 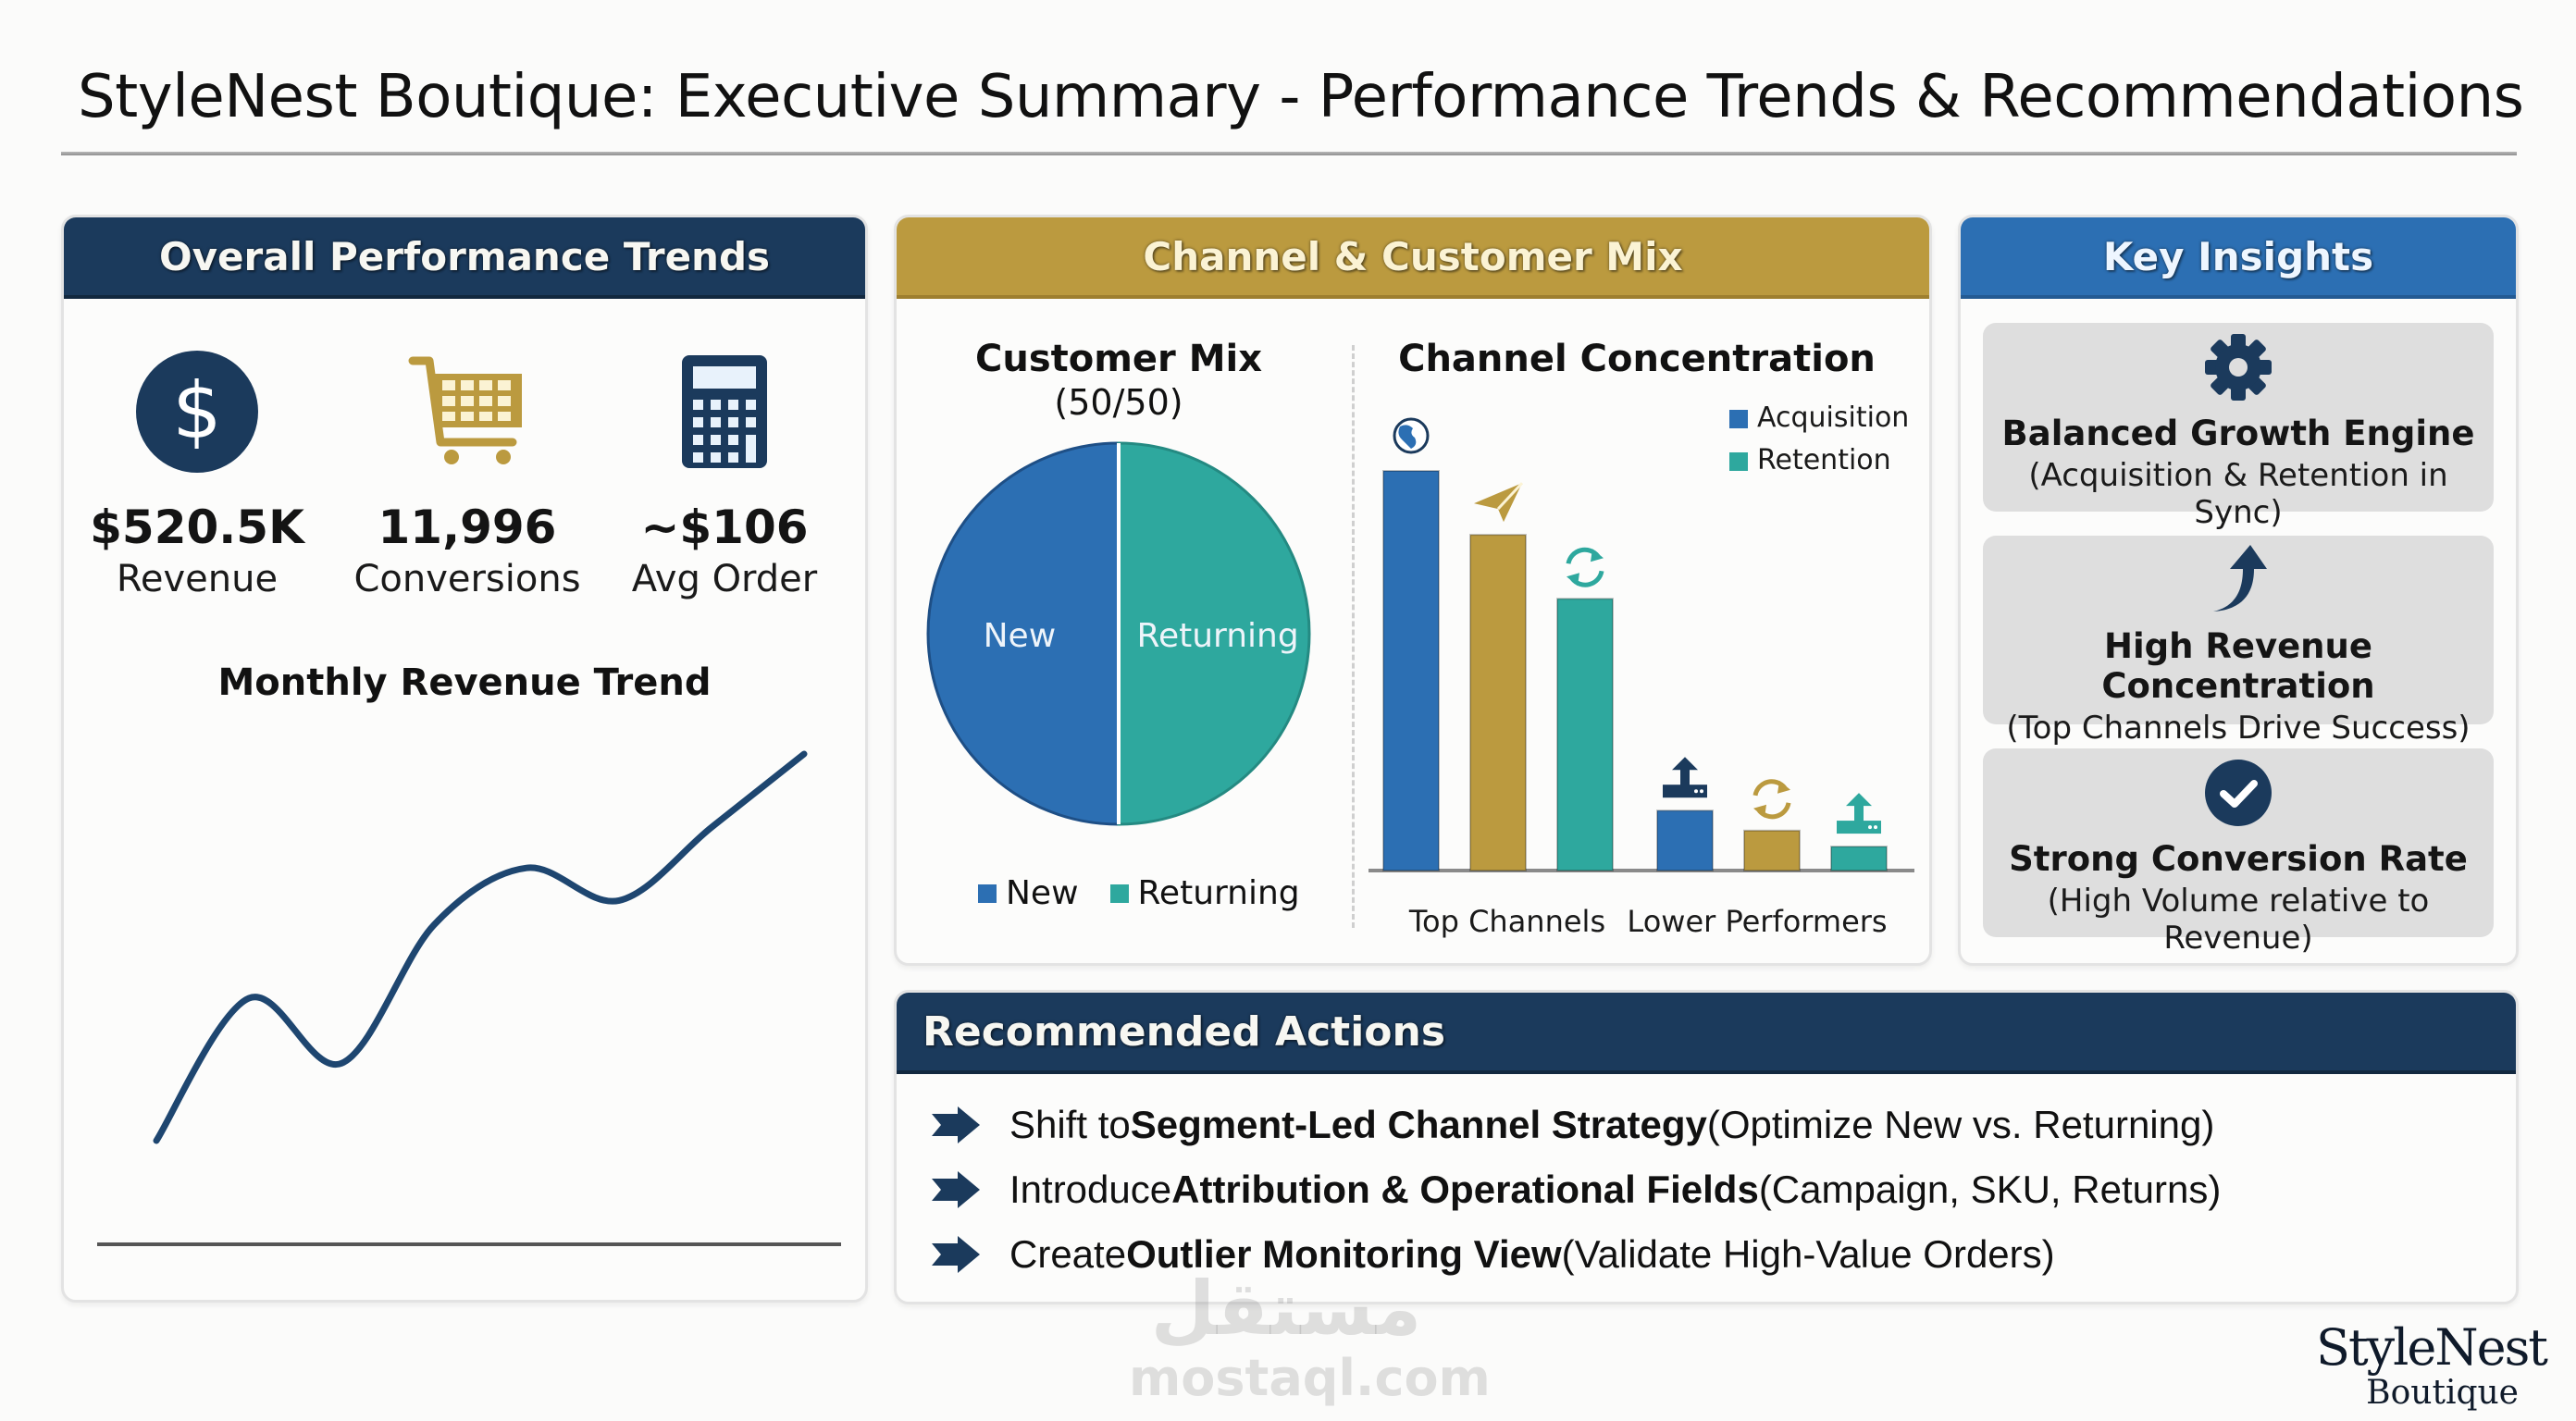 I want to click on action-suffix: (Campaign, SKU, Returns), so click(x=1990, y=1190).